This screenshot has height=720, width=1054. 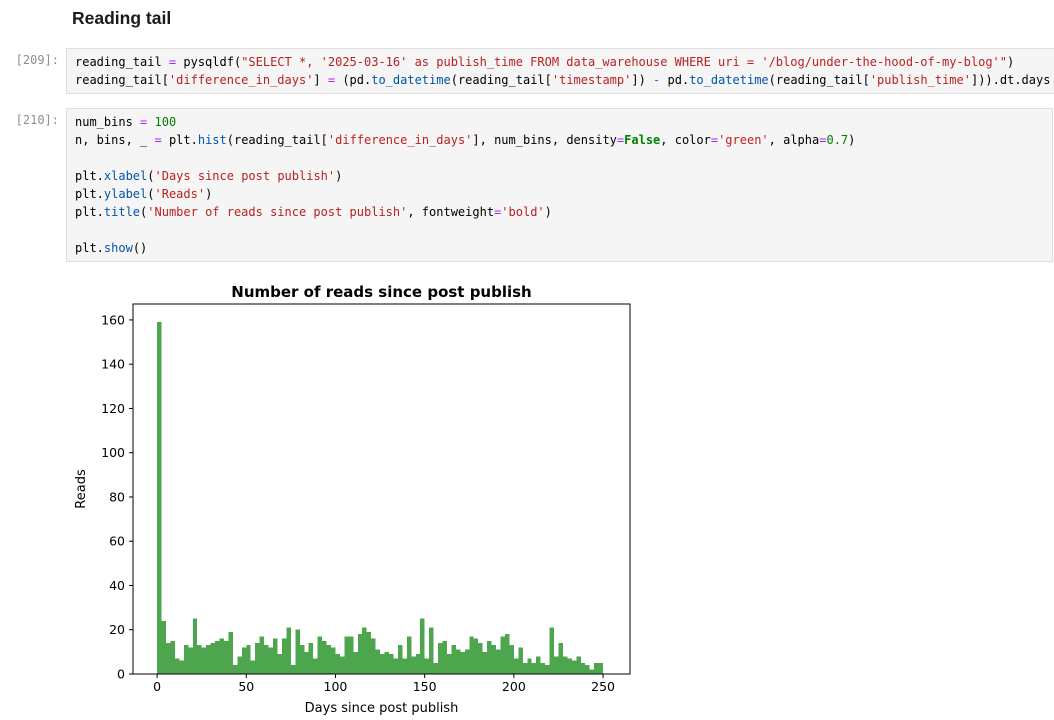 What do you see at coordinates (336, 686) in the screenshot?
I see `x-tick-label: 100` at bounding box center [336, 686].